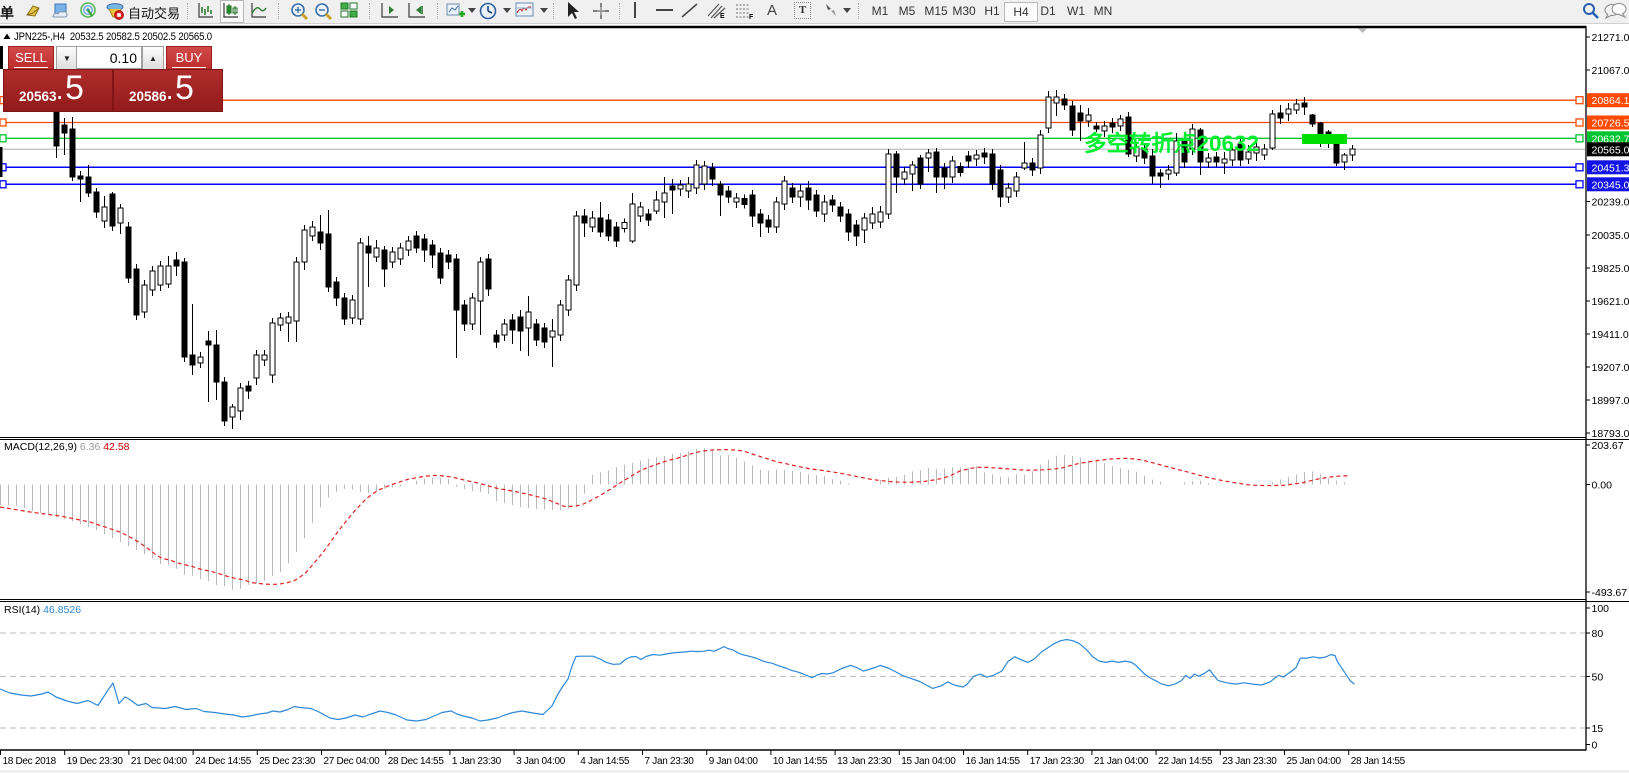 Image resolution: width=1629 pixels, height=773 pixels. Describe the element at coordinates (670, 761) in the screenshot. I see `svg-text: 7 Jan 23:30` at that location.